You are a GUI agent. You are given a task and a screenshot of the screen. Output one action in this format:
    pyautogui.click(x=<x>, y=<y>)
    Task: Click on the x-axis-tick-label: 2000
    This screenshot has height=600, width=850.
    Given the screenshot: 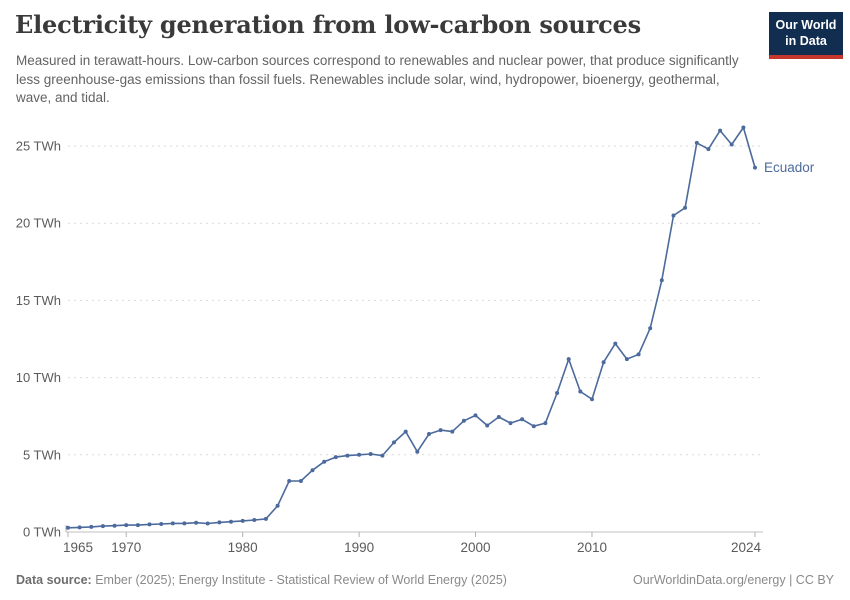 What is the action you would take?
    pyautogui.click(x=476, y=547)
    